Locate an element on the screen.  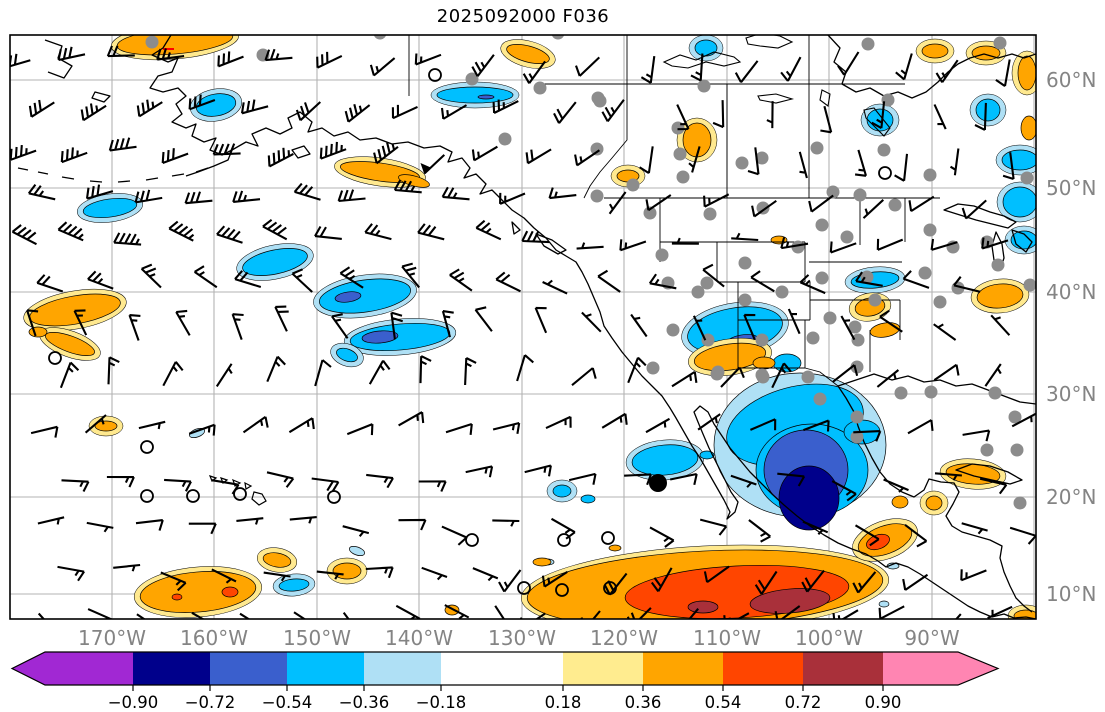
anomaly-light is located at coordinates (357, 551).